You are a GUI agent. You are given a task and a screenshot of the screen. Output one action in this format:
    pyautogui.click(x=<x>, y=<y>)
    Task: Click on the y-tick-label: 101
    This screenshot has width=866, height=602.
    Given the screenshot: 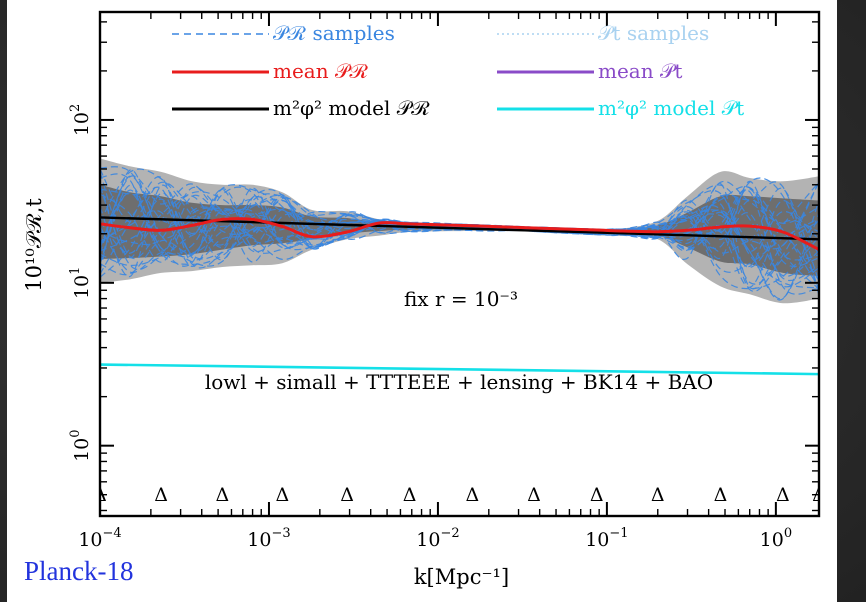 What is the action you would take?
    pyautogui.click(x=80, y=283)
    